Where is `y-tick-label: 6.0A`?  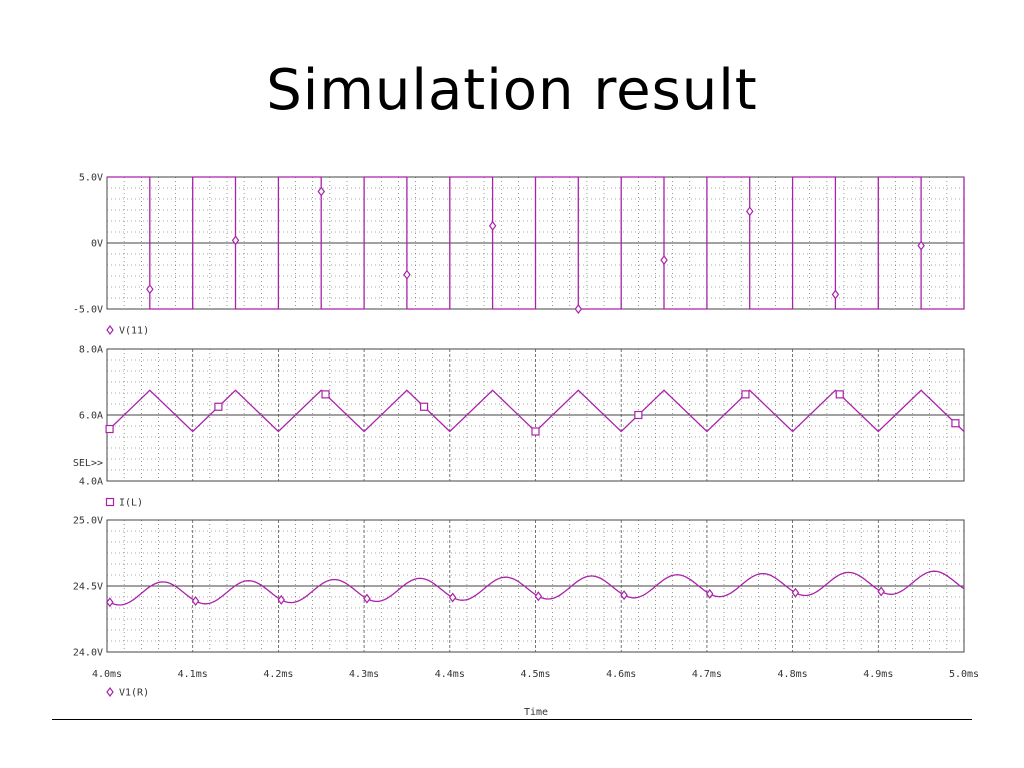 y-tick-label: 6.0A is located at coordinates (91, 416).